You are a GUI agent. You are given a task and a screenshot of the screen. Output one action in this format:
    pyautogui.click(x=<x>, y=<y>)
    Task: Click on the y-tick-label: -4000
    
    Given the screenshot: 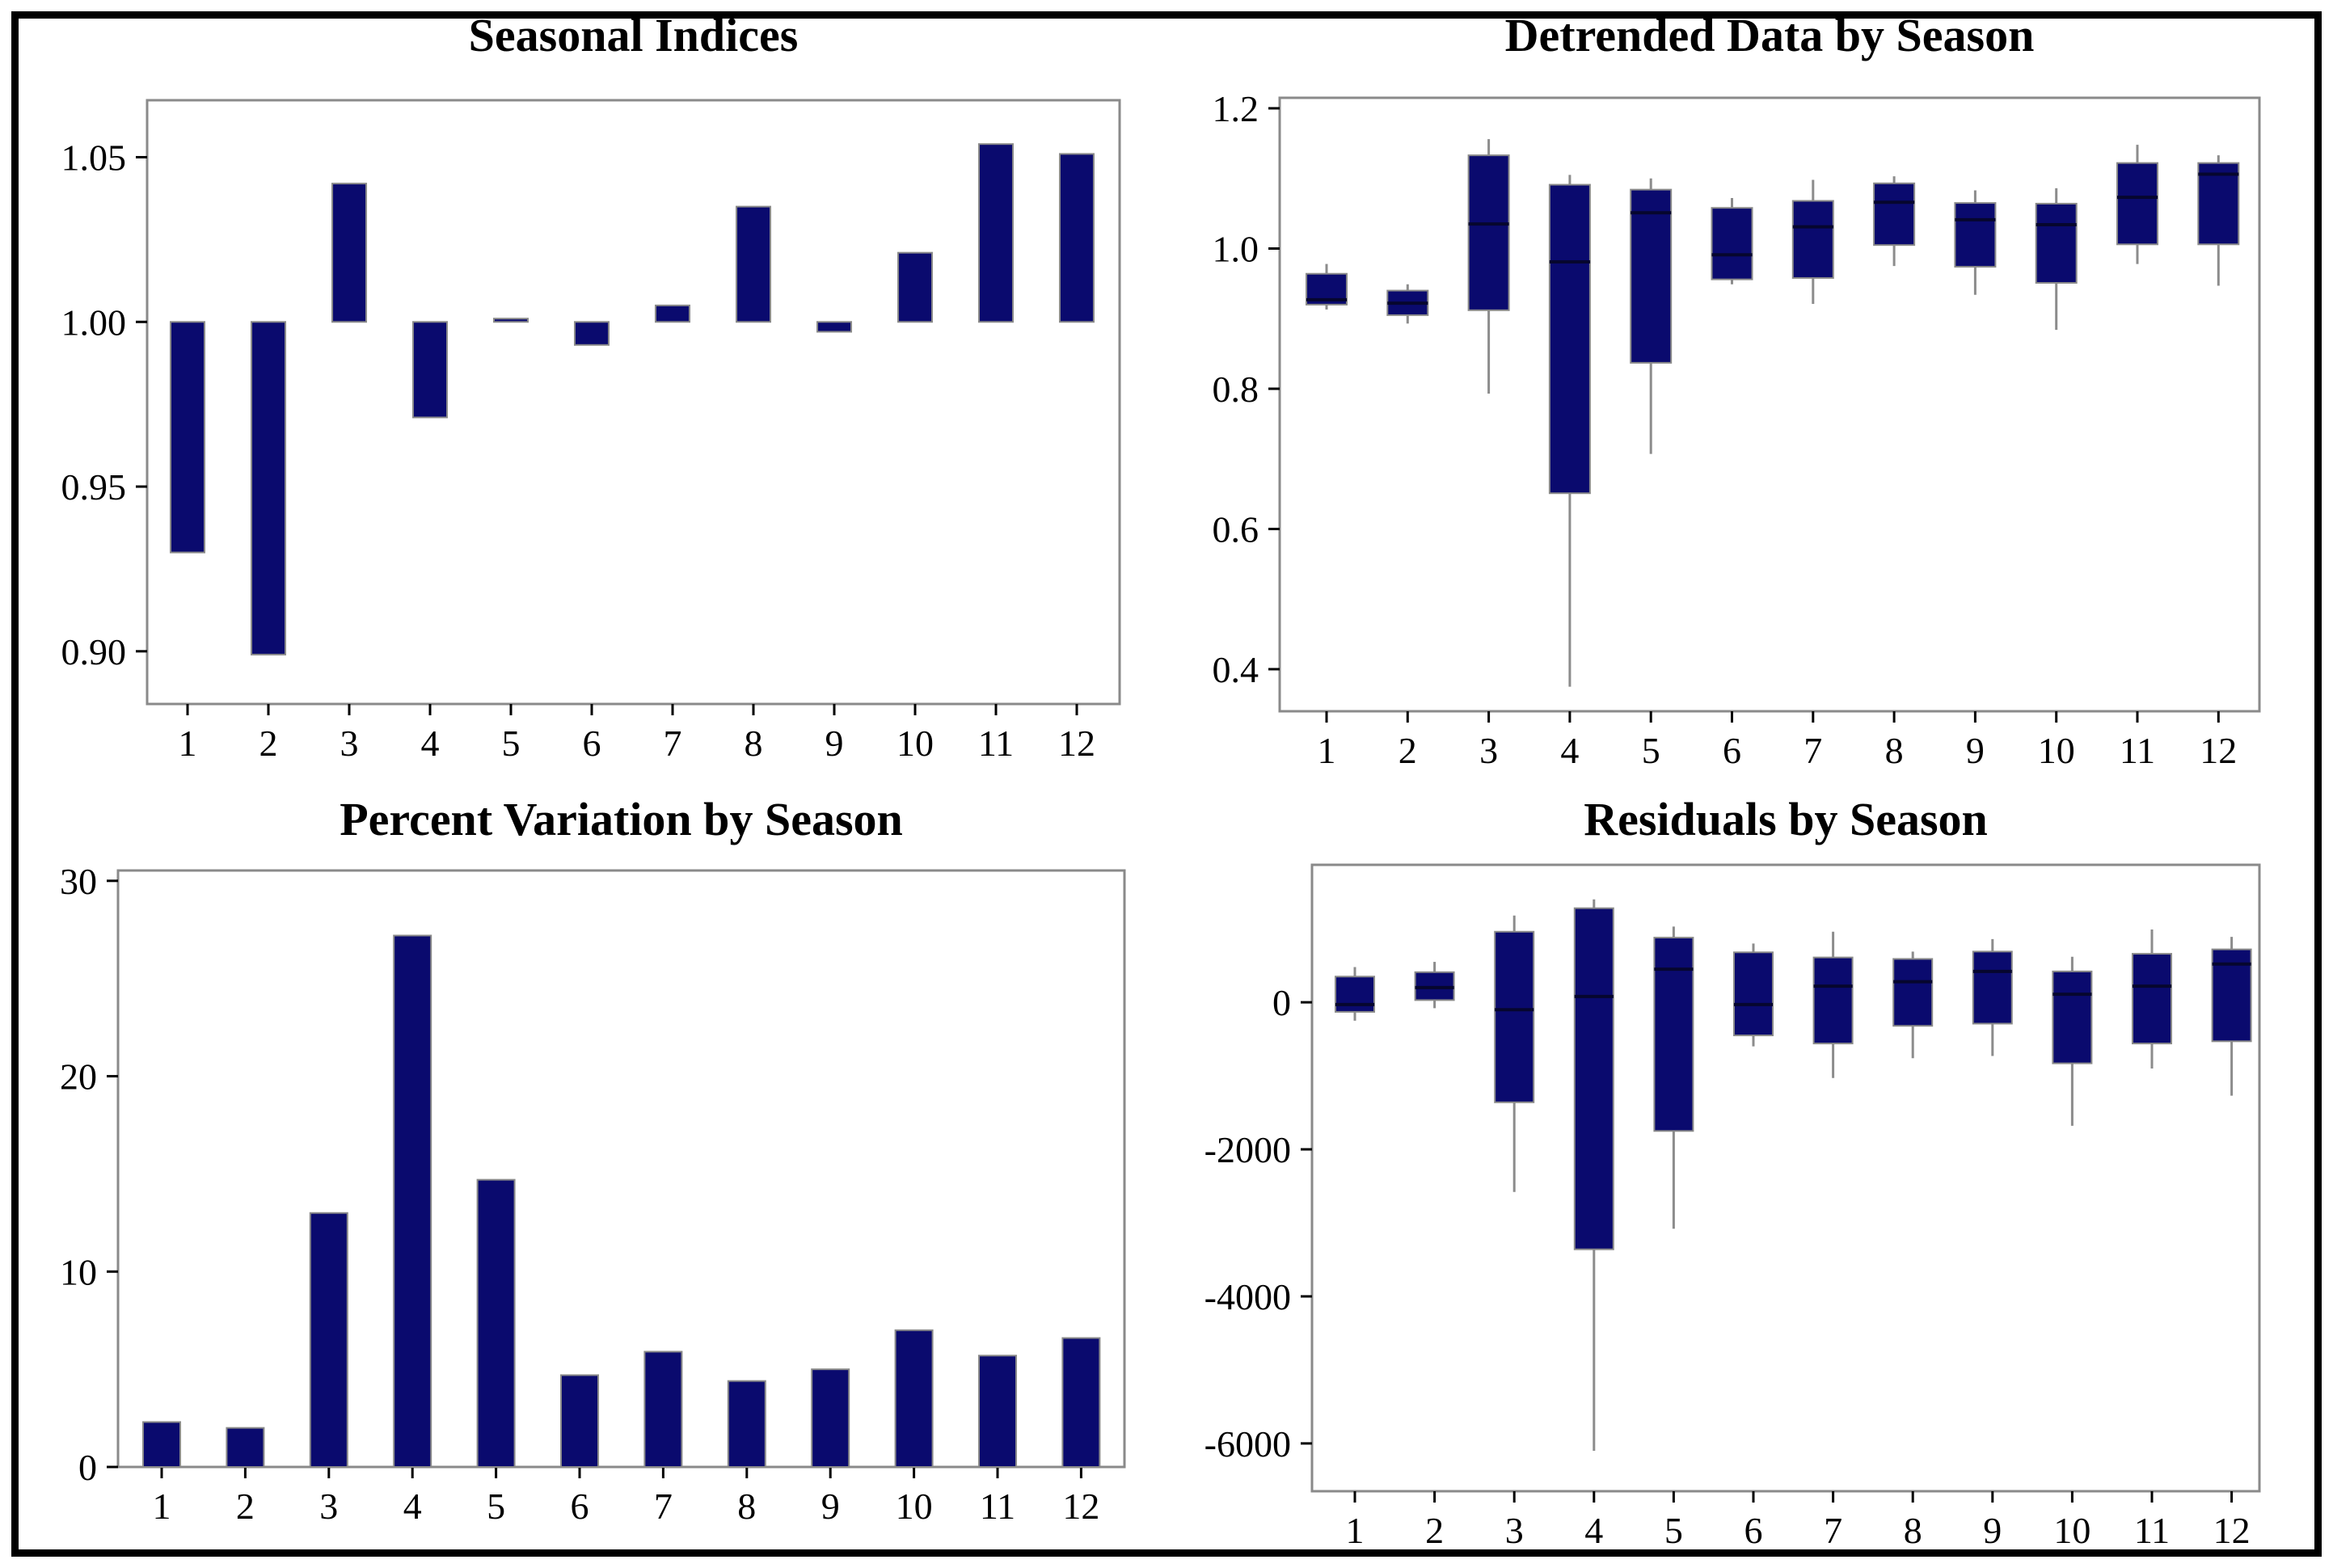 What is the action you would take?
    pyautogui.click(x=1248, y=1296)
    